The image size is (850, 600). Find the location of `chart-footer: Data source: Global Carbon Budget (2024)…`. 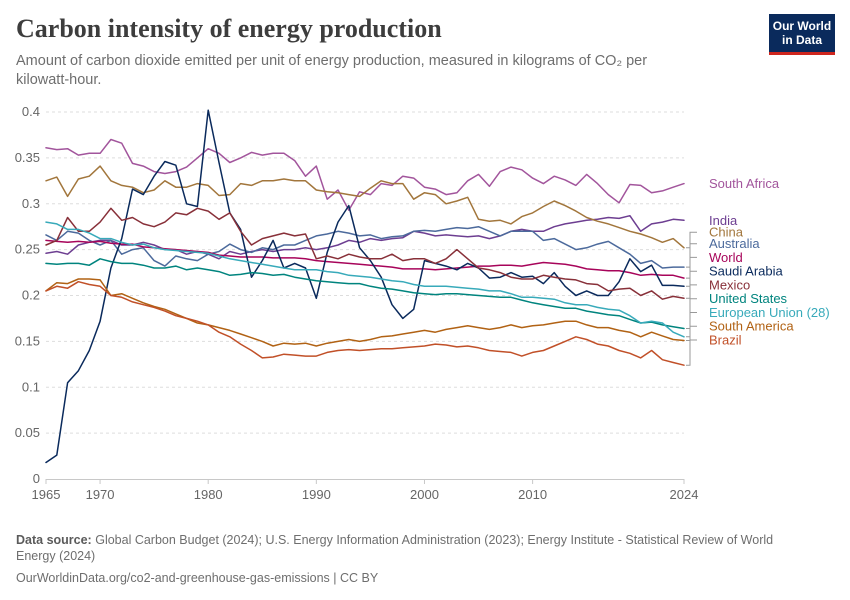

chart-footer: Data source: Global Carbon Budget (2024)… is located at coordinates (411, 559).